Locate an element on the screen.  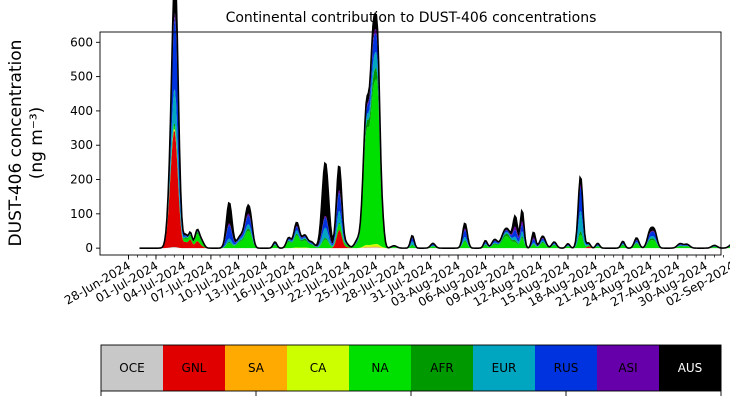
legend-label-na: NA is located at coordinates (380, 368).